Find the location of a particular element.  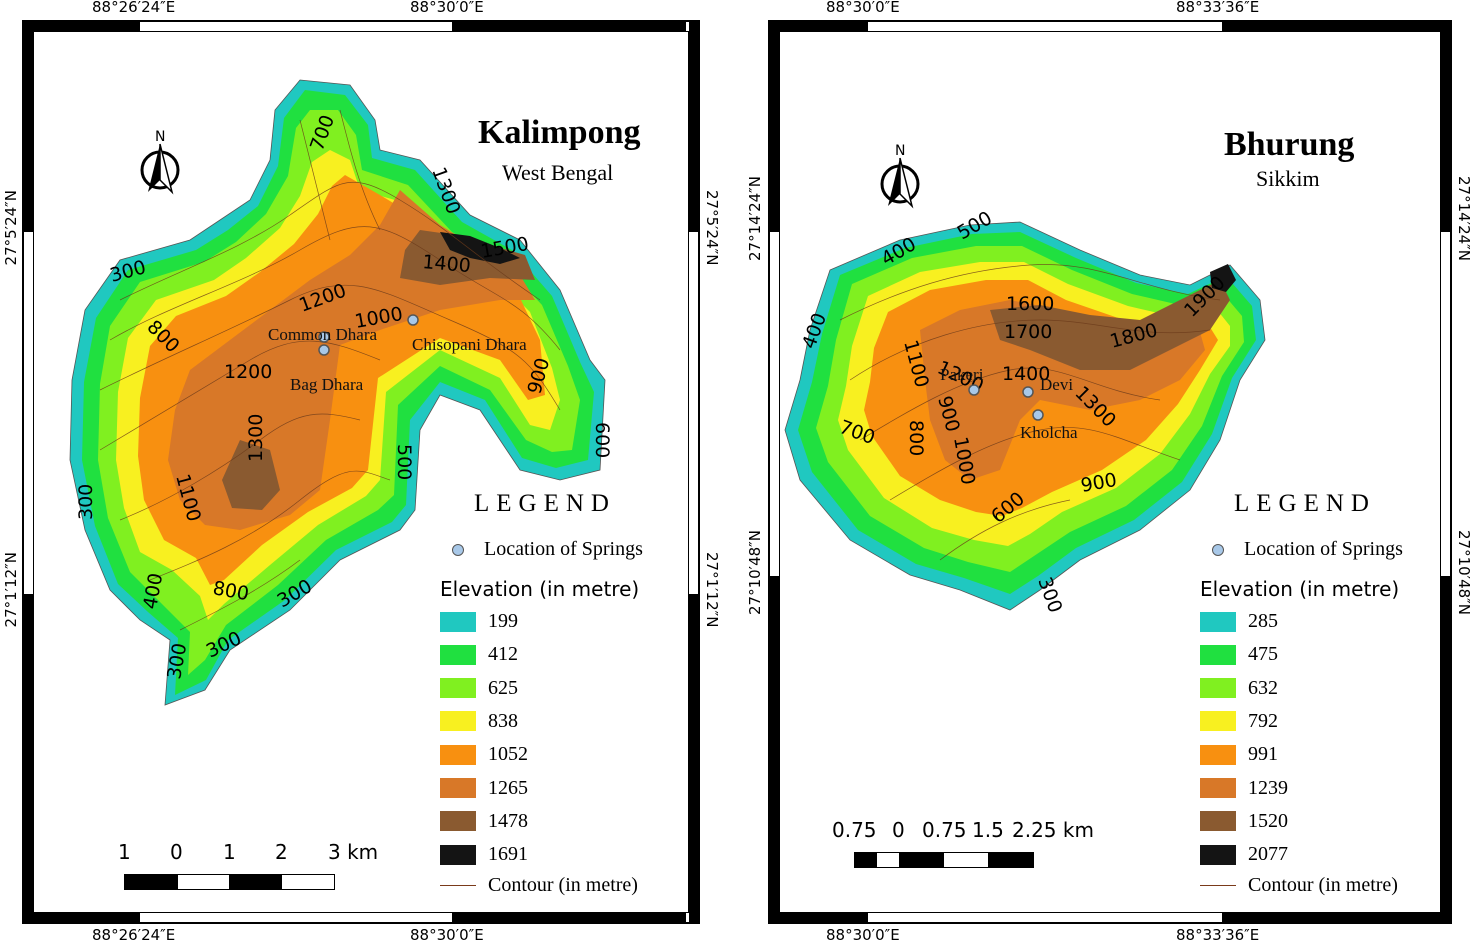

elevation-value-label: 285 is located at coordinates (1263, 621).